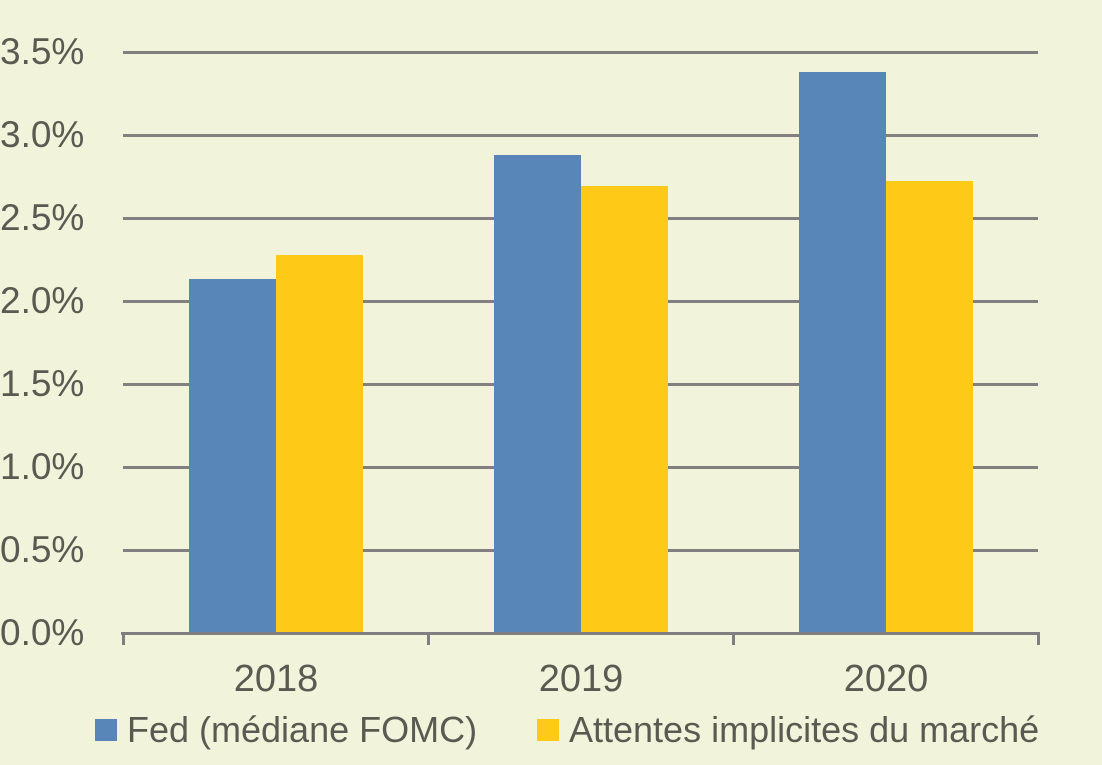 The height and width of the screenshot is (765, 1102). What do you see at coordinates (319, 444) in the screenshot?
I see `bar-marche-2018` at bounding box center [319, 444].